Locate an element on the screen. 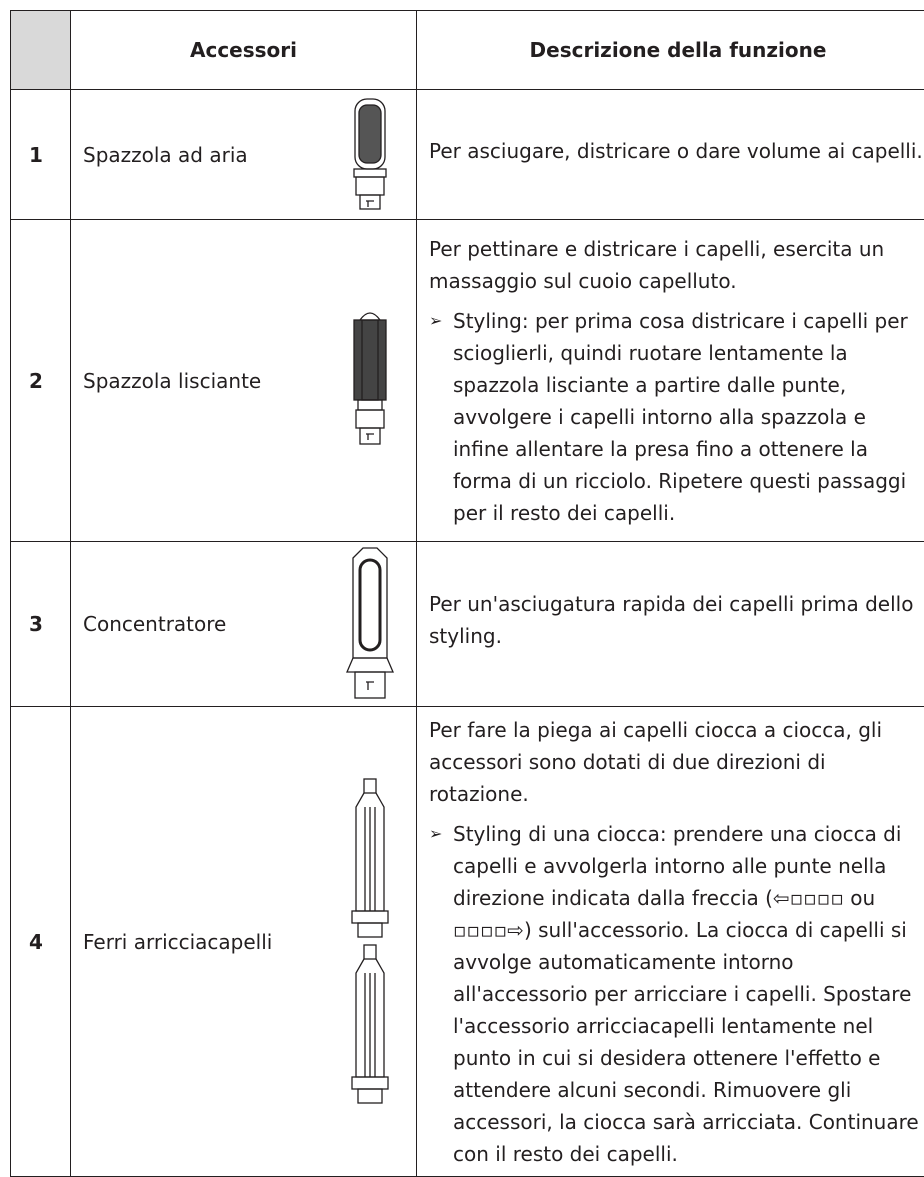 The height and width of the screenshot is (1177, 924). air-brush-icon is located at coordinates (370, 155).